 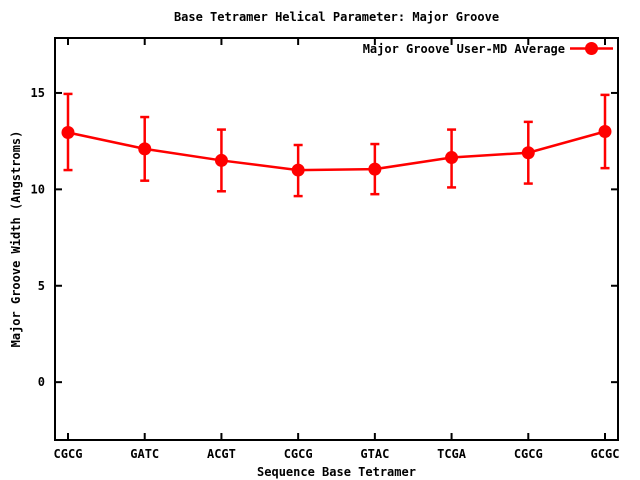 I want to click on y-tick-label: 0, so click(x=41, y=382).